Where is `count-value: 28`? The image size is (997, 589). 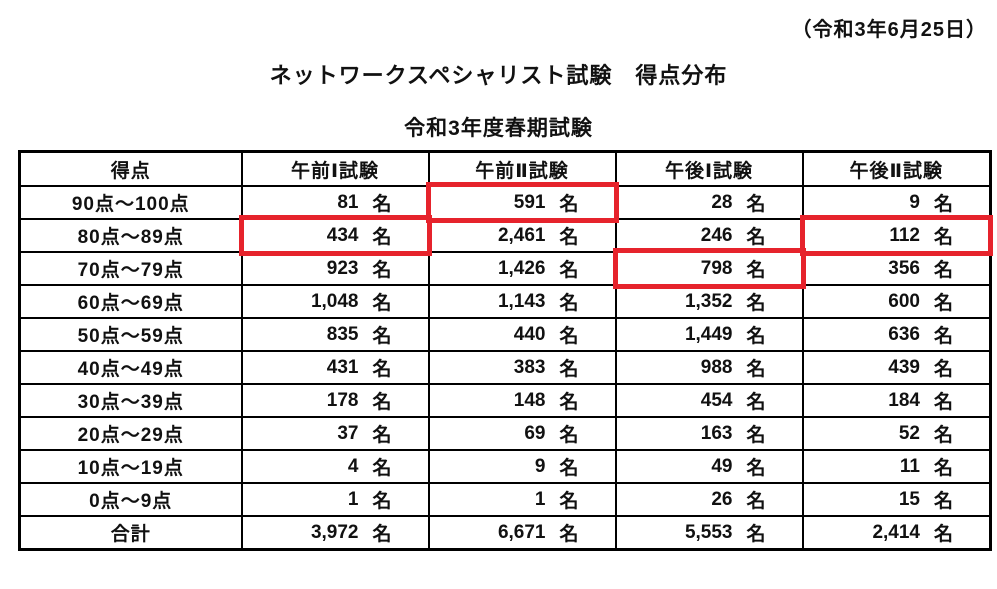
count-value: 28 is located at coordinates (722, 202).